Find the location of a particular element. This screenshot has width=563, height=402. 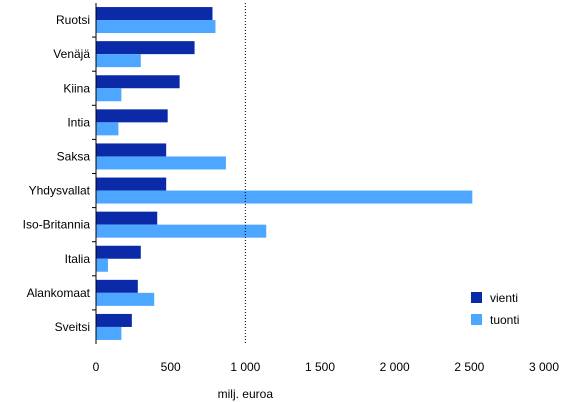

x-axis-ticks: 0 500 1 000 1 500 2 000 2 500 3 000 is located at coordinates (326, 367).